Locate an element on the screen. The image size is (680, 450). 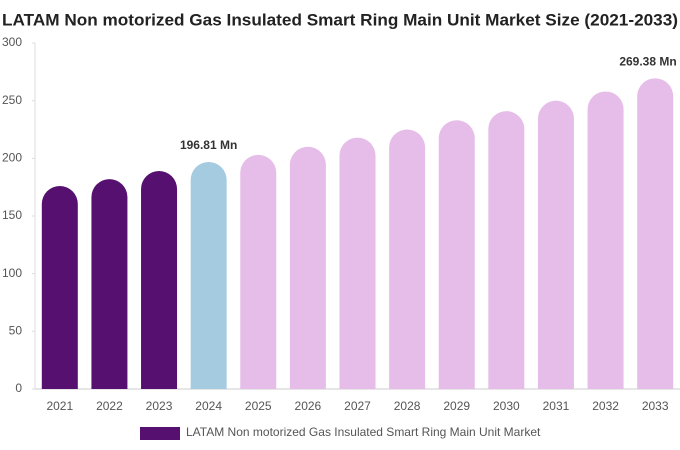
x-tick-label: 2026 is located at coordinates (308, 406).